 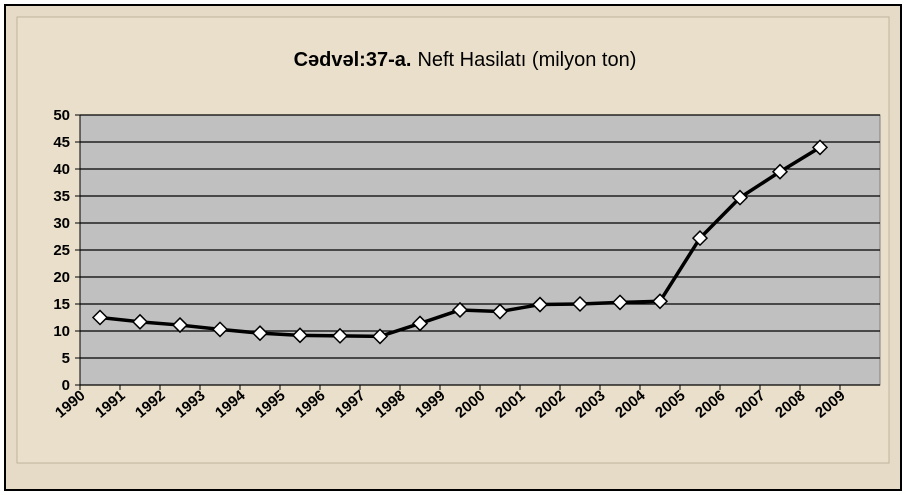 What do you see at coordinates (66, 358) in the screenshot?
I see `y-tick-label: 5` at bounding box center [66, 358].